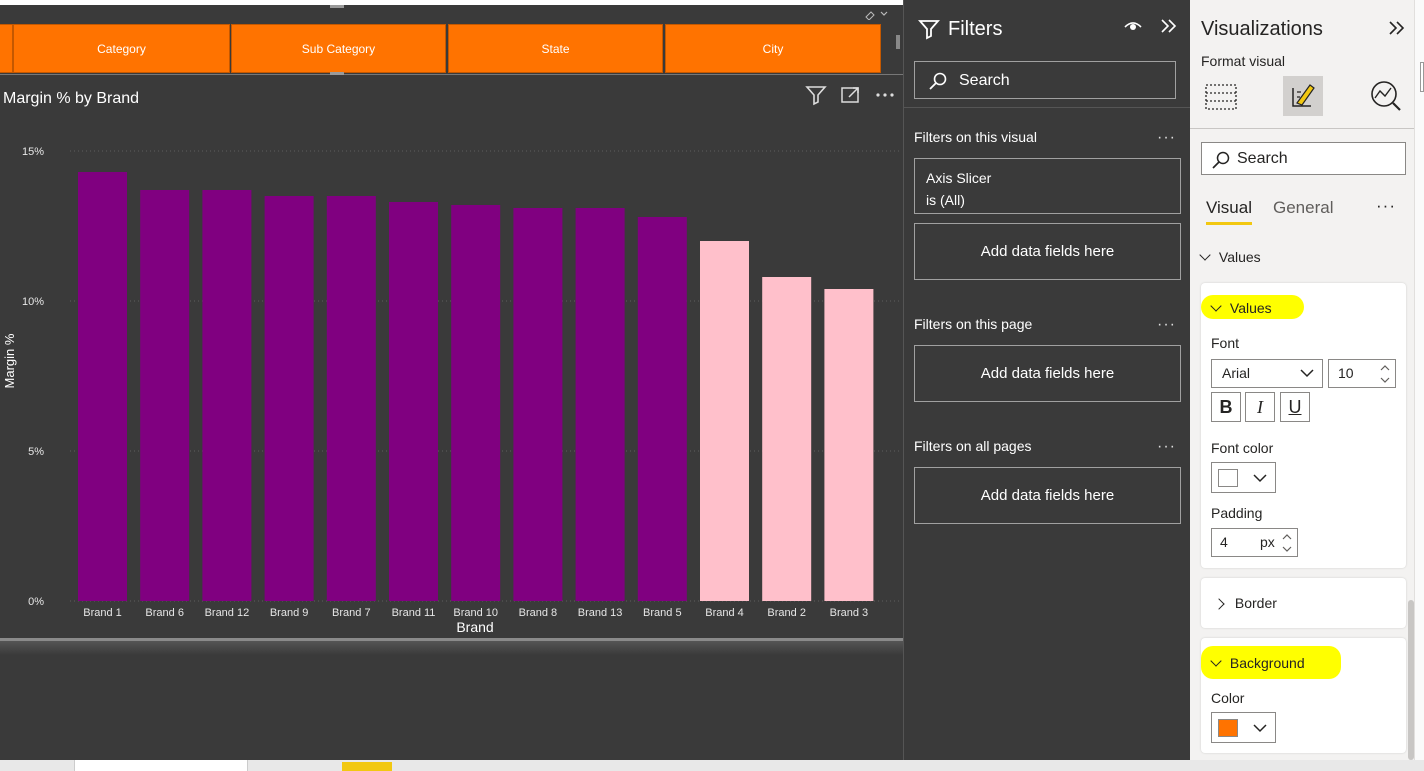 This screenshot has height=771, width=1424. I want to click on italic-button: I, so click(1260, 407).